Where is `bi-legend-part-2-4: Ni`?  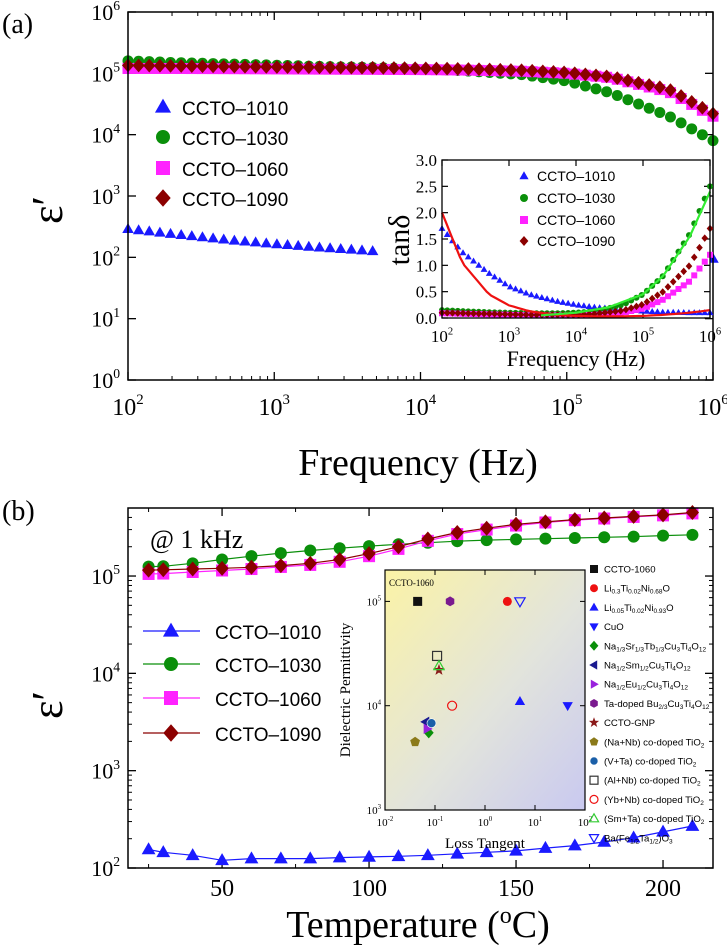 bi-legend-part-2-4: Ni is located at coordinates (648, 608).